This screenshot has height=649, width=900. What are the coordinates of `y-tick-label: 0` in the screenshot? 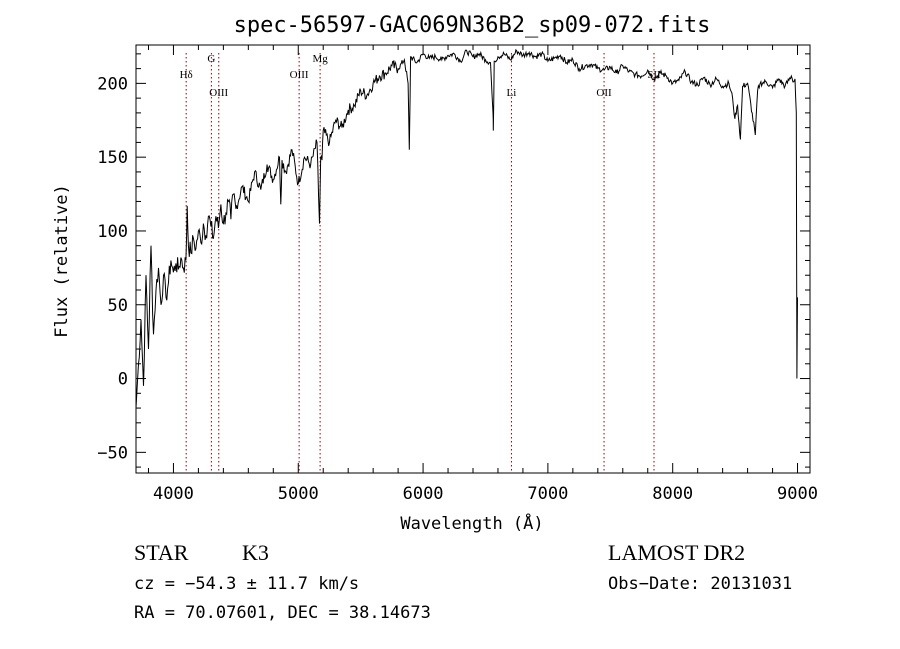 It's located at (123, 380).